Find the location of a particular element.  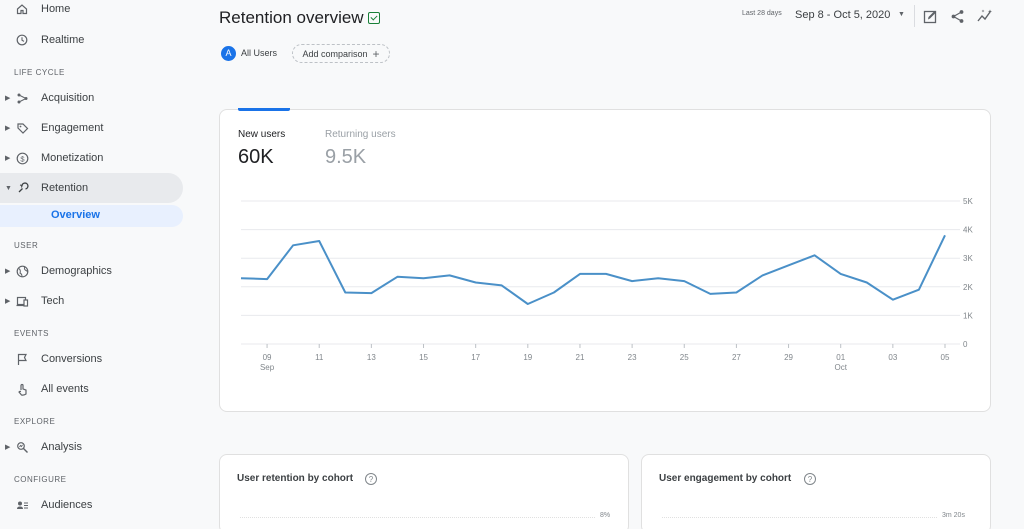

x-tick-label: 17 is located at coordinates (475, 357).